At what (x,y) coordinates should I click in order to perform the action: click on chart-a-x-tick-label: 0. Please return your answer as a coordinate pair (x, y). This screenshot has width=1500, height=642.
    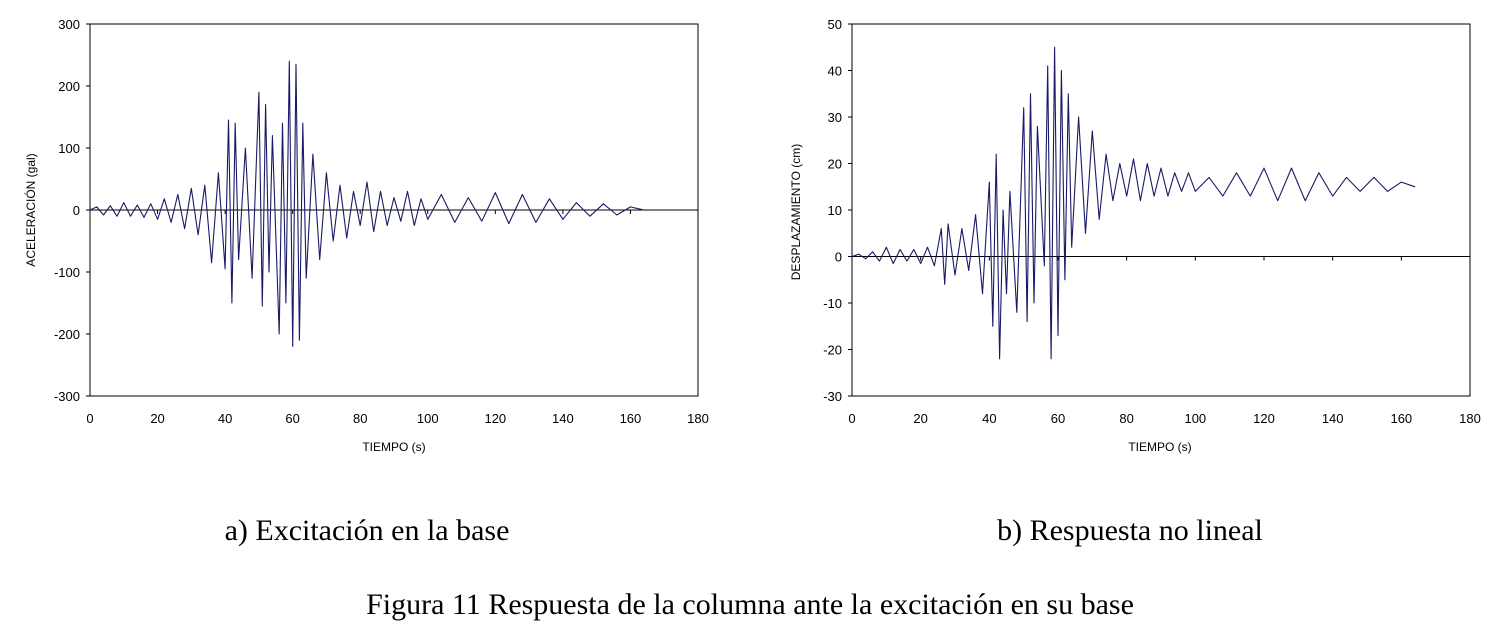
    Looking at the image, I should click on (89, 418).